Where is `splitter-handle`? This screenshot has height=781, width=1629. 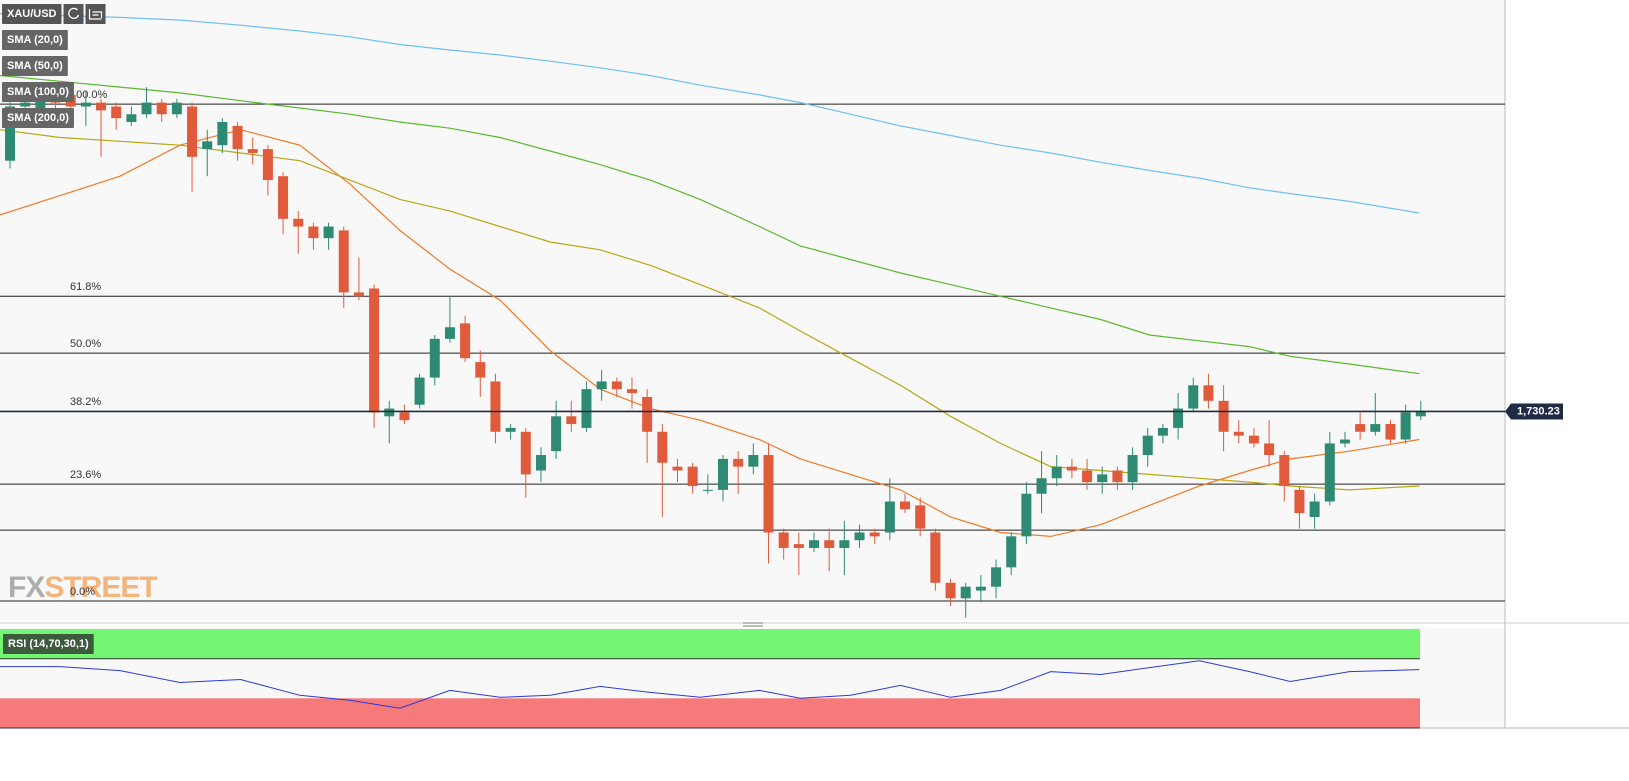 splitter-handle is located at coordinates (753, 624).